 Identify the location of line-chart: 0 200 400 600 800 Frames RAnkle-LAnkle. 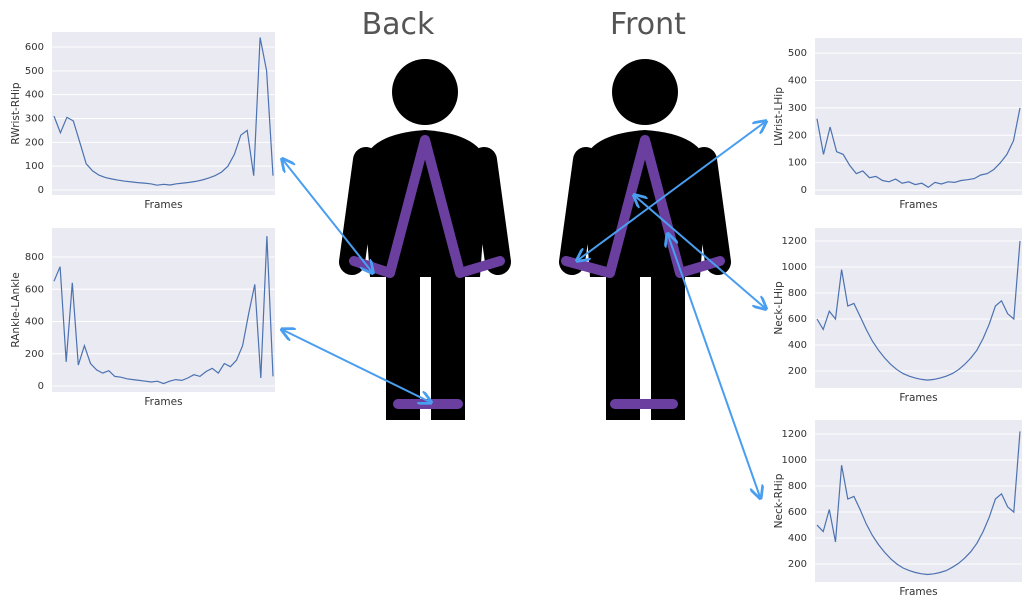
(142, 318).